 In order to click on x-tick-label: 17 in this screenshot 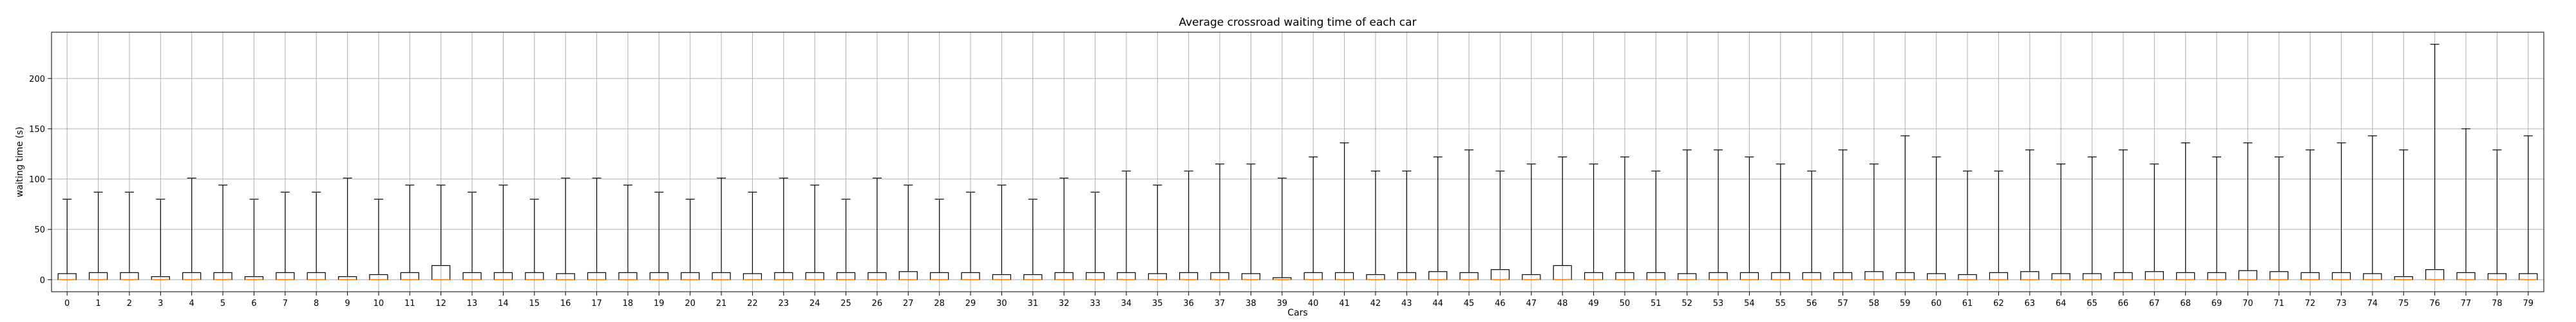, I will do `click(596, 303)`.